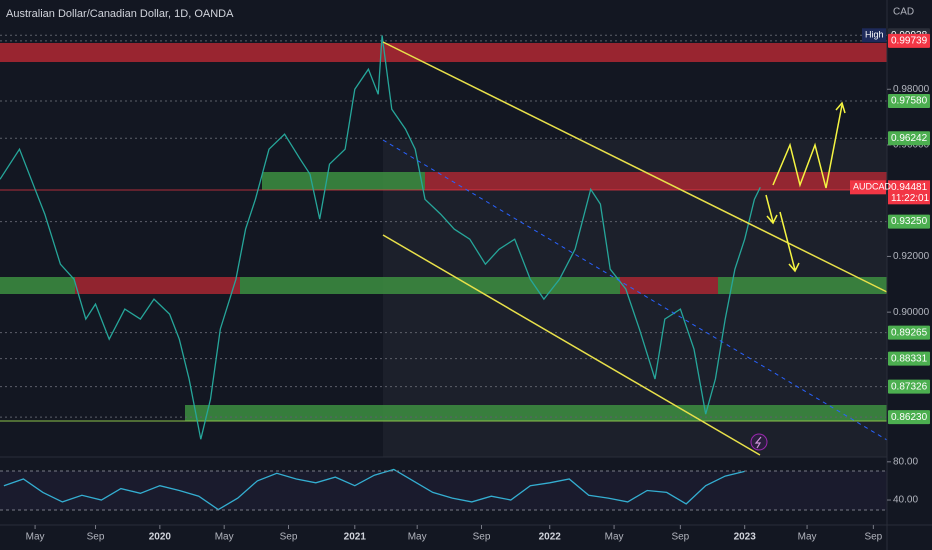  I want to click on price-label: 0.93250, so click(909, 221).